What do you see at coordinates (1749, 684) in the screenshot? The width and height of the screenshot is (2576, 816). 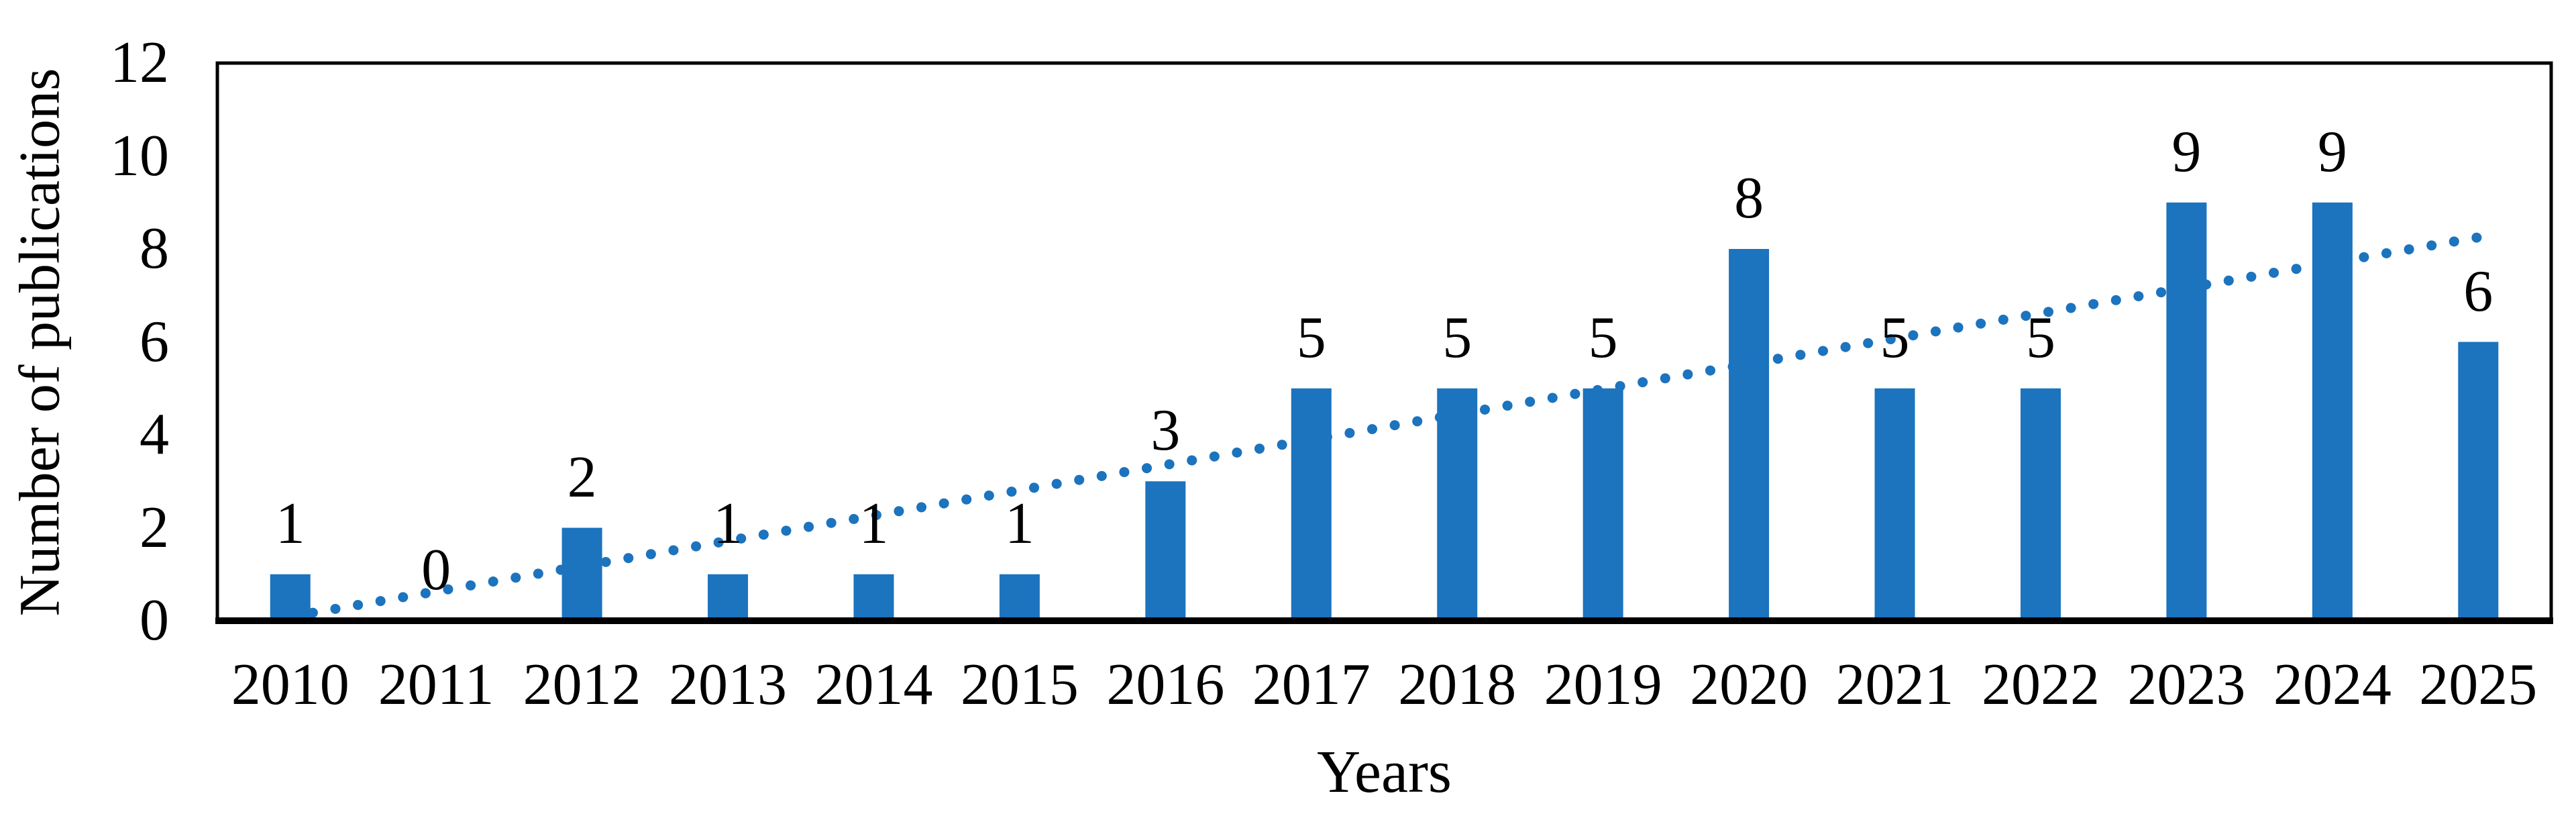 I see `x-tick-2020: 2020` at bounding box center [1749, 684].